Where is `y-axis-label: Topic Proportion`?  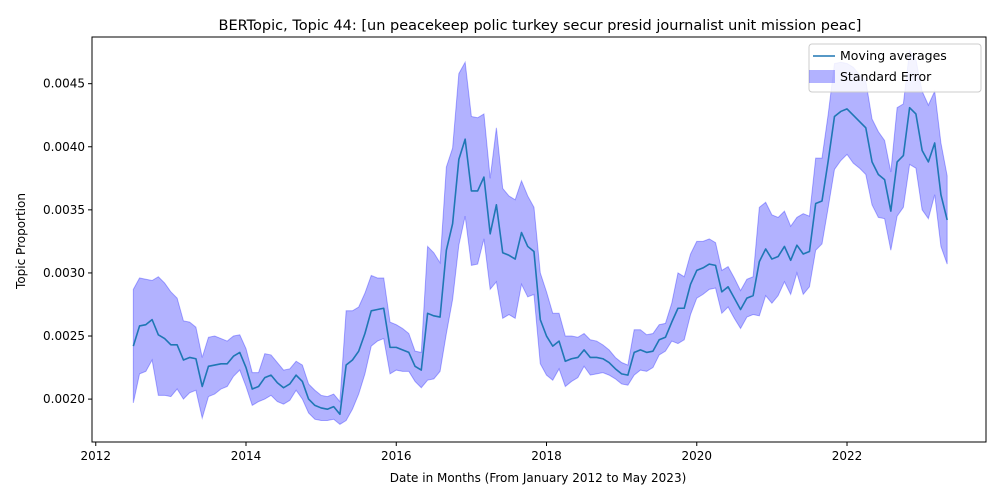 y-axis-label: Topic Proportion is located at coordinates (21, 241).